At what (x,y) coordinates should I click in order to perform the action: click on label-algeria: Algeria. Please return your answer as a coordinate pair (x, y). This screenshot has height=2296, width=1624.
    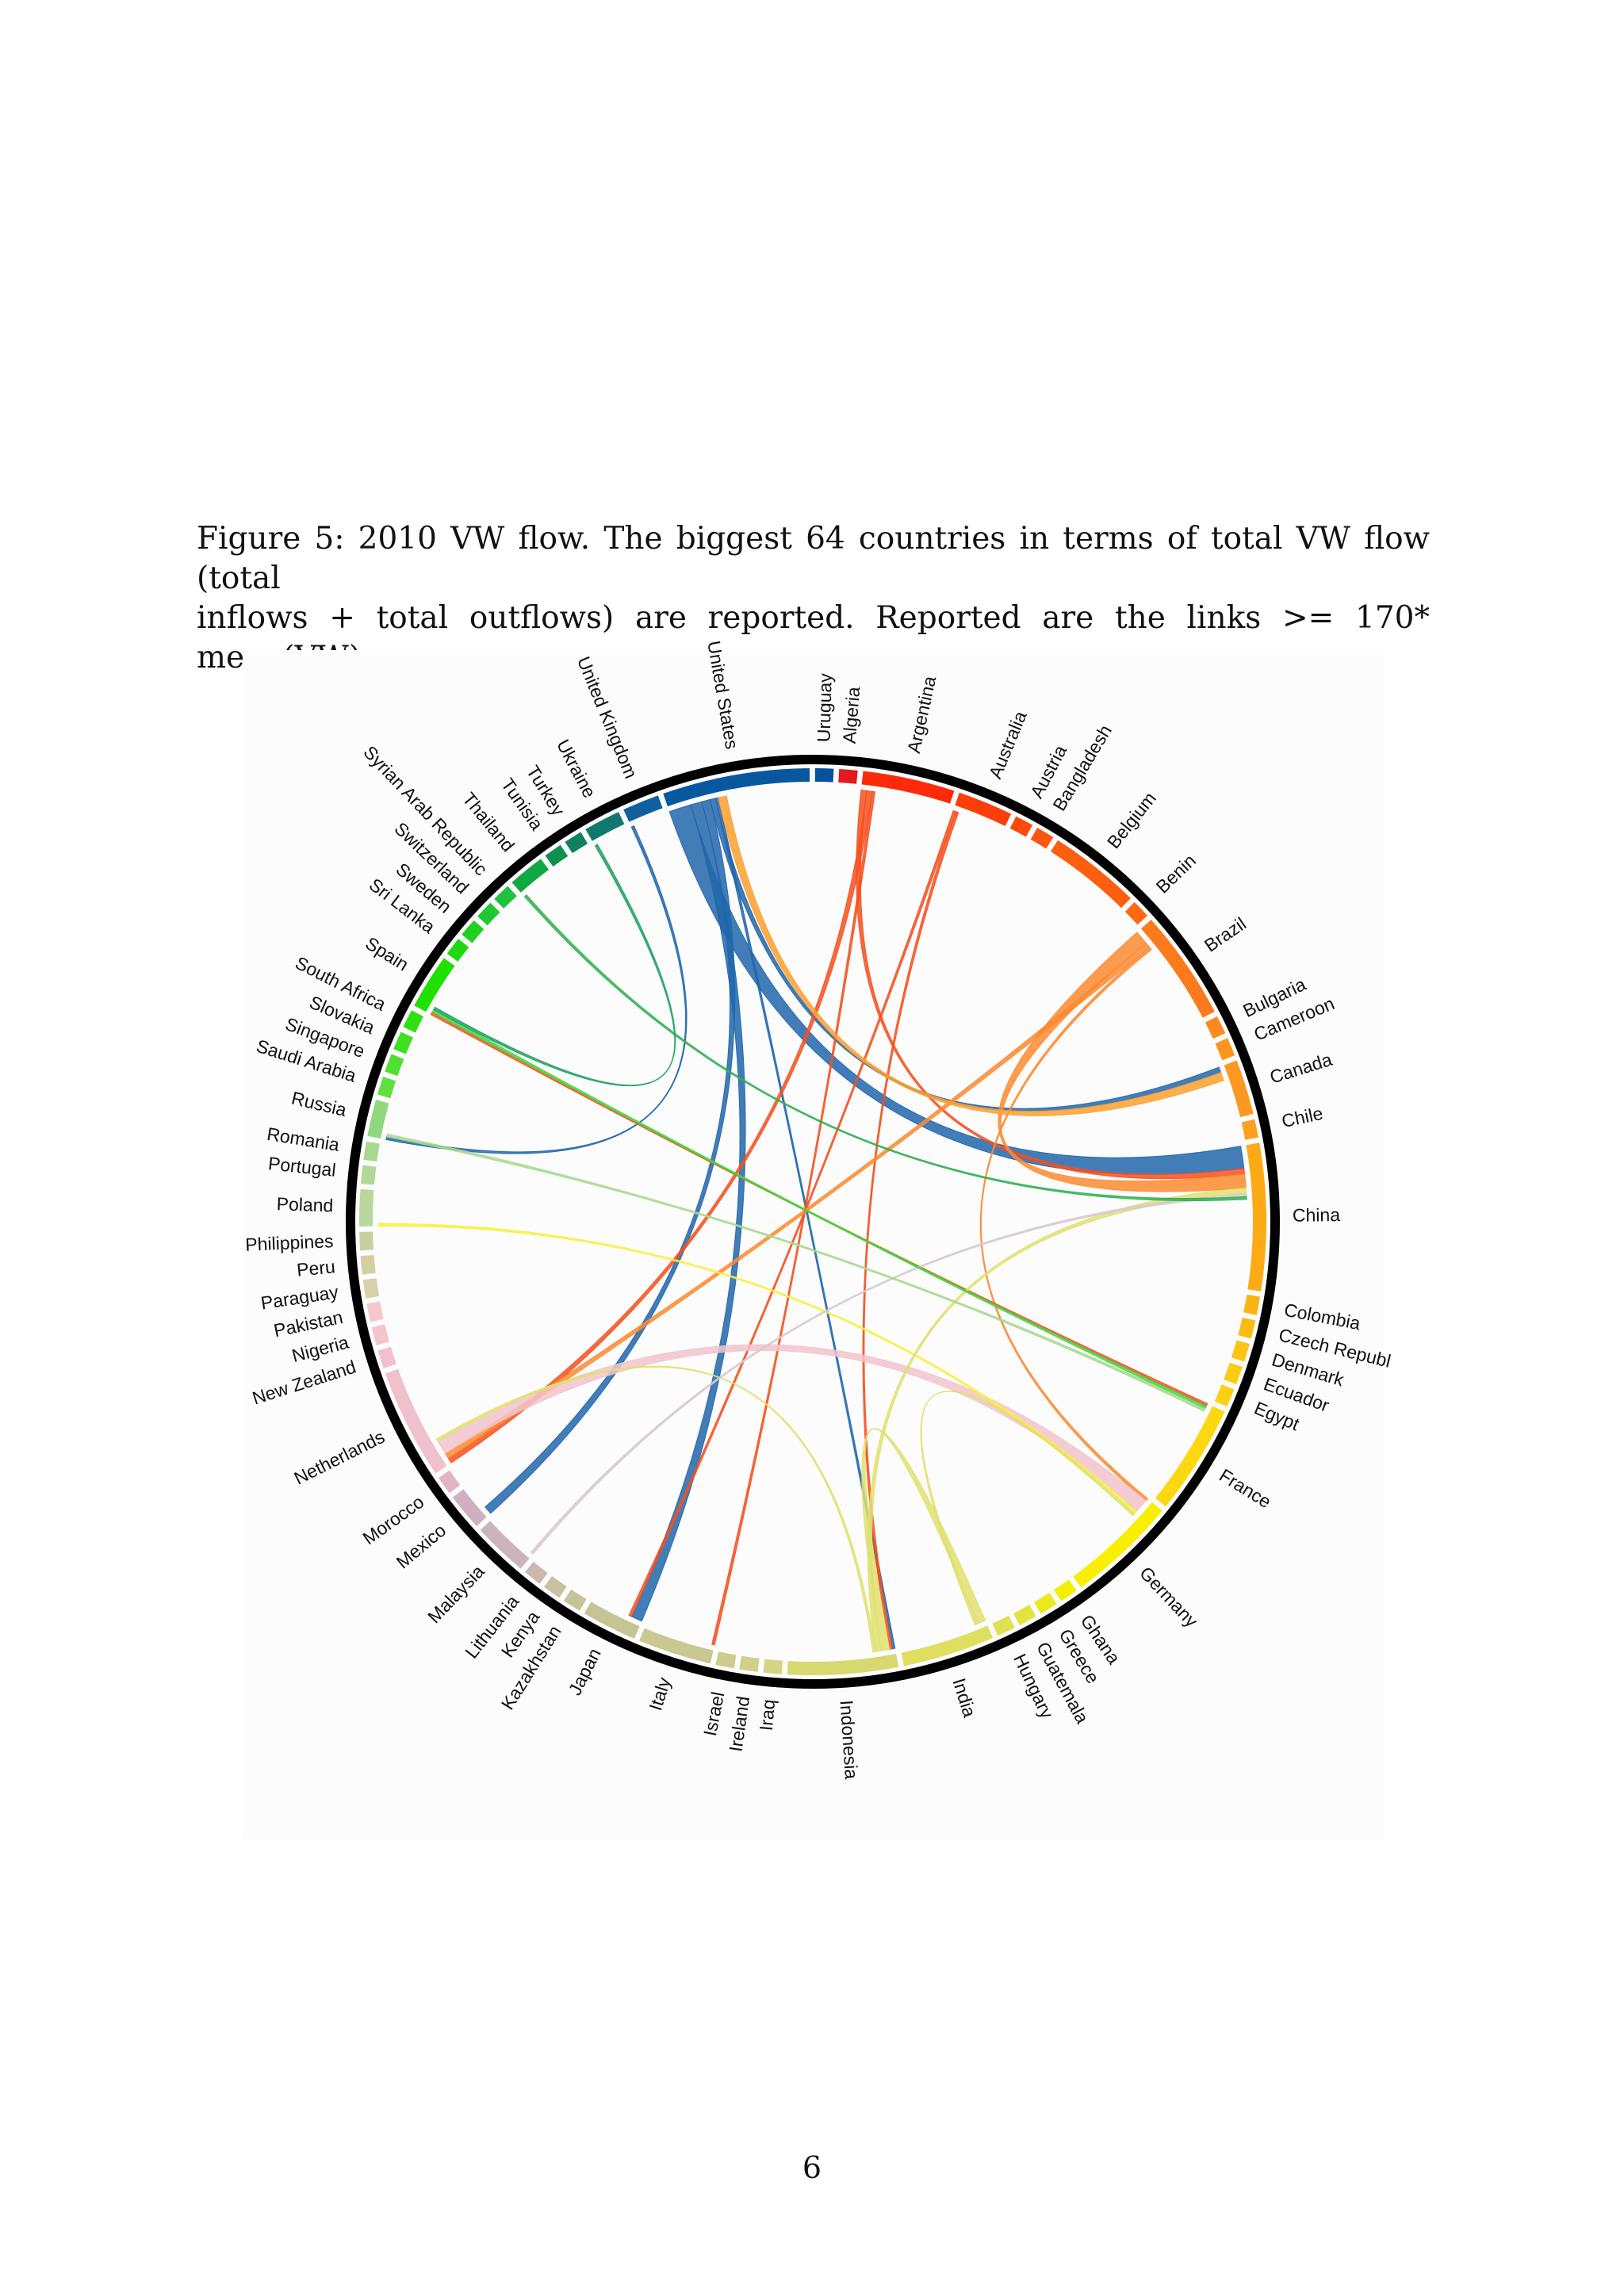
    Looking at the image, I should click on (851, 715).